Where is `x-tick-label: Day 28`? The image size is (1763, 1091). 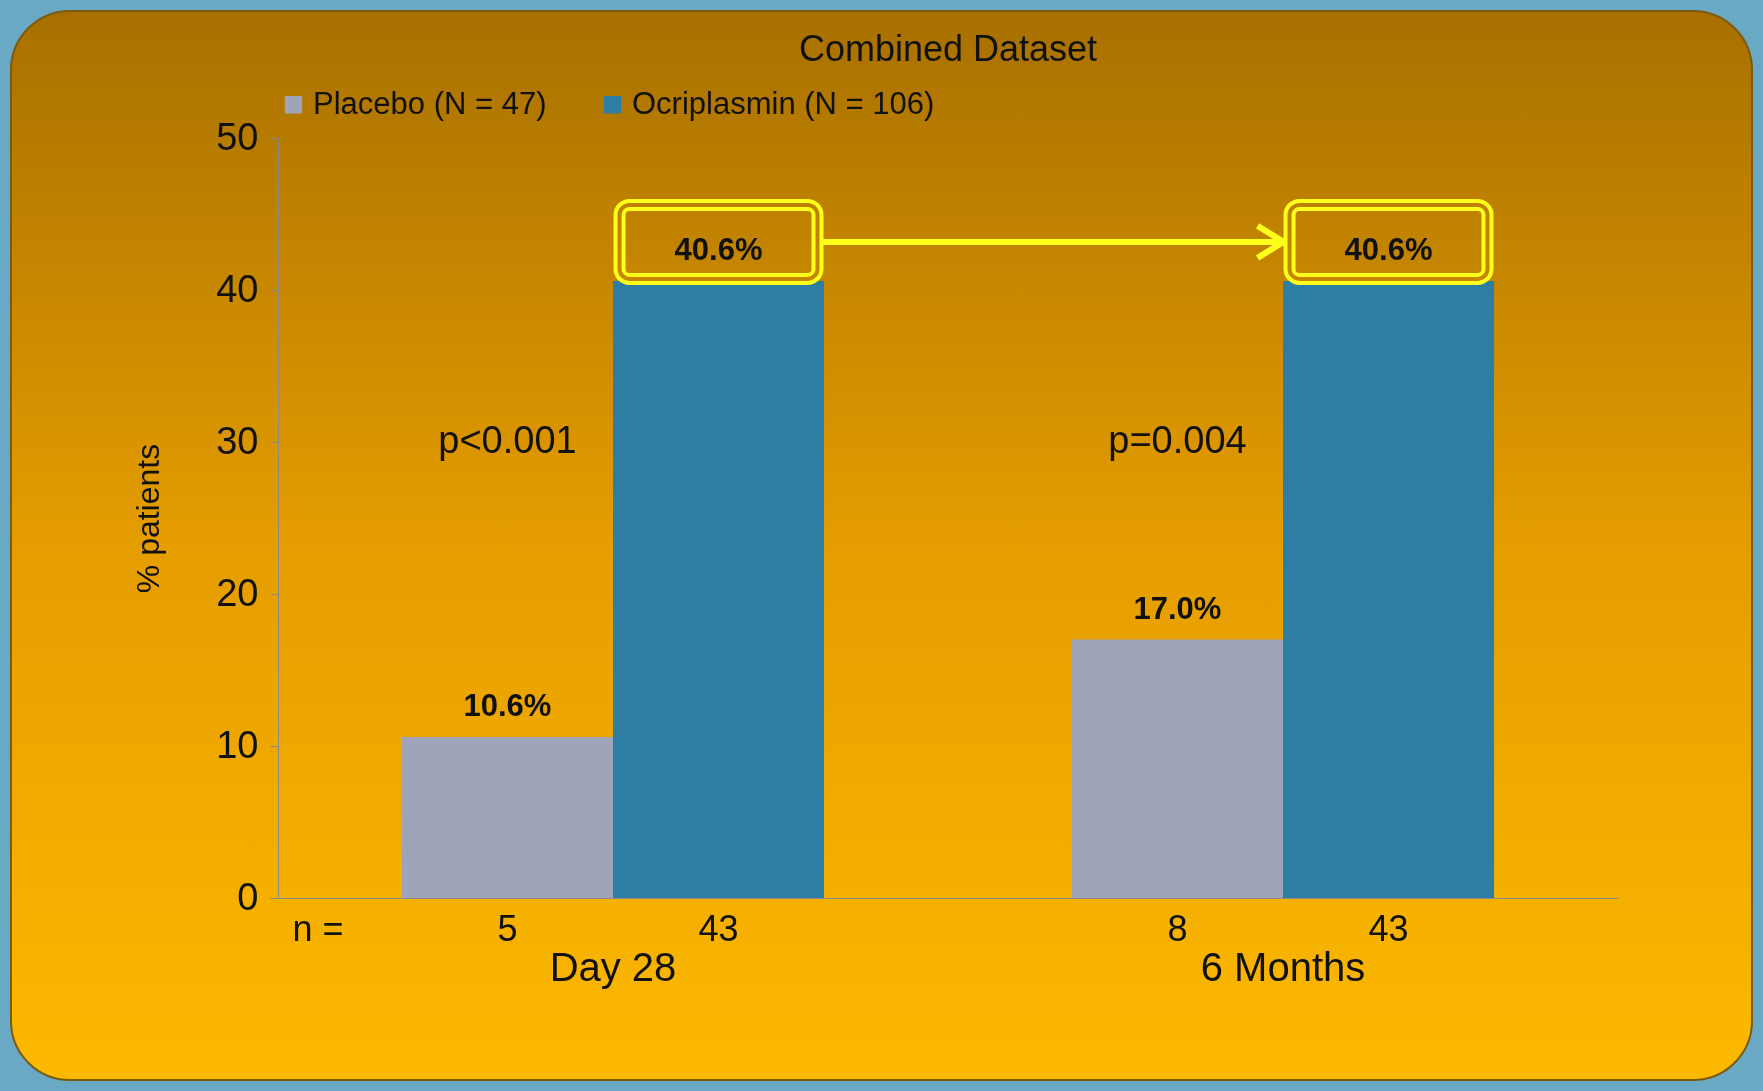
x-tick-label: Day 28 is located at coordinates (613, 966).